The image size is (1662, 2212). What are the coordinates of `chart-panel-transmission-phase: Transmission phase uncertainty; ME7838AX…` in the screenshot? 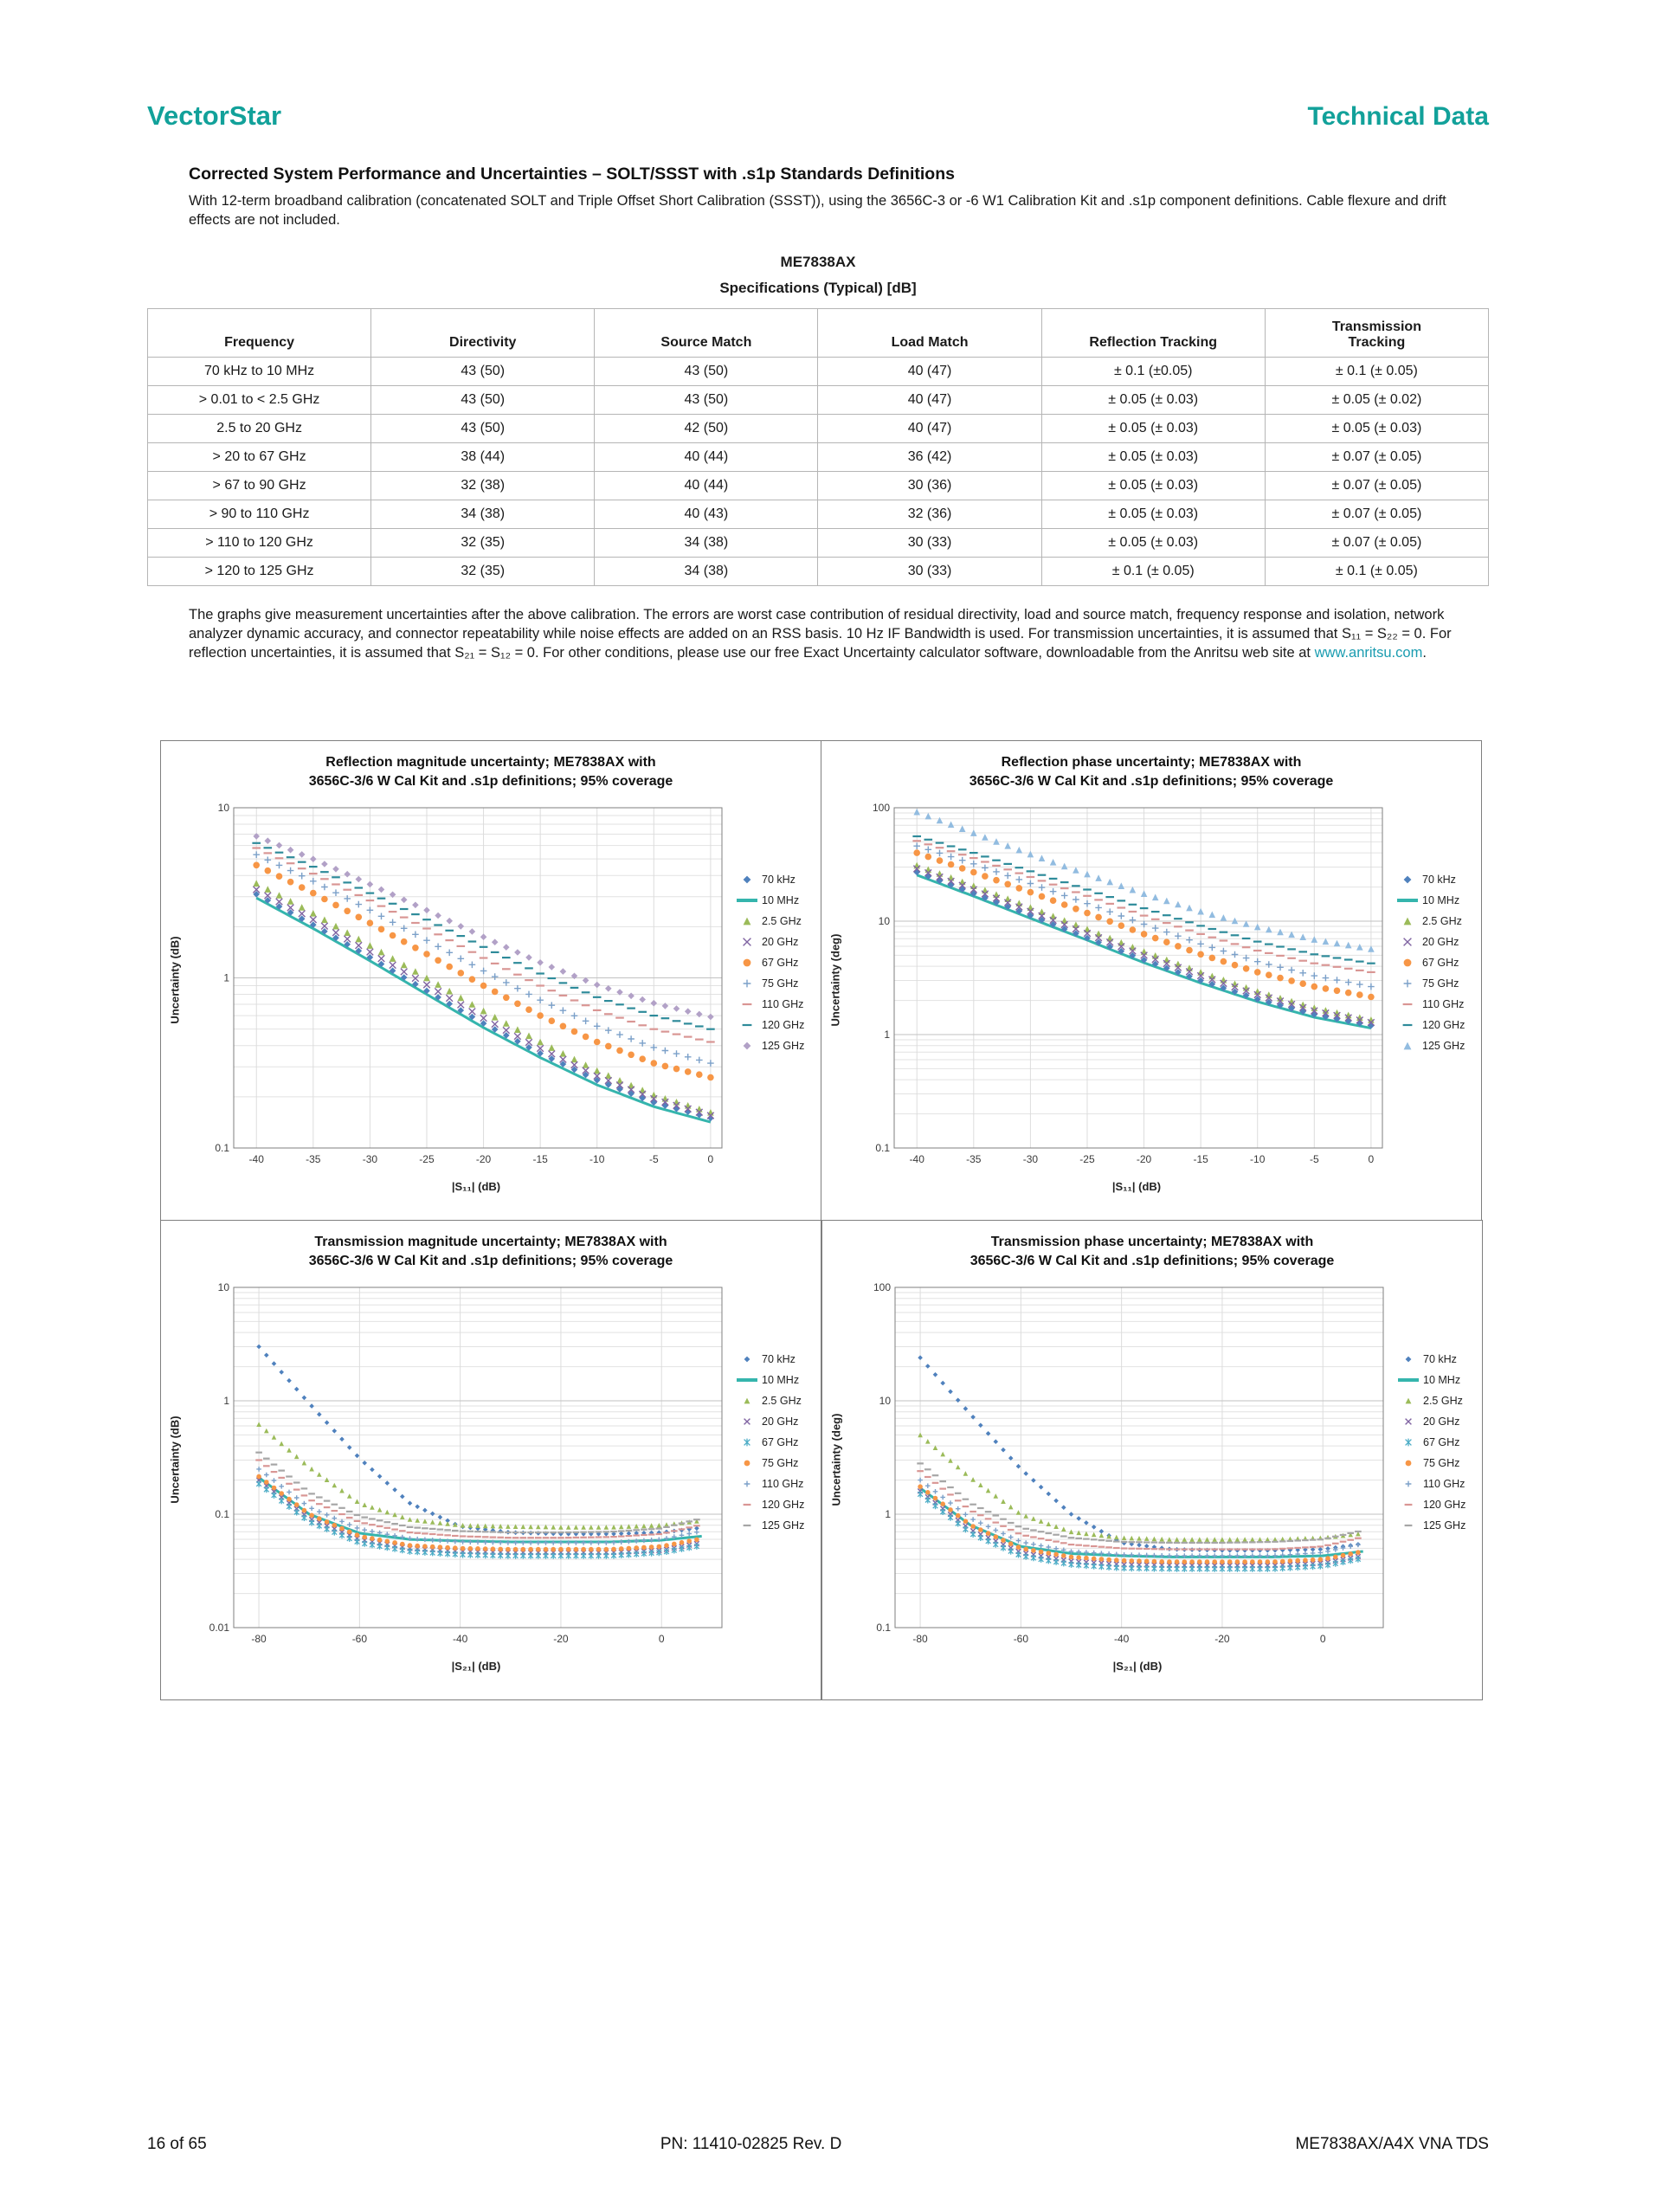 It's located at (1152, 1460).